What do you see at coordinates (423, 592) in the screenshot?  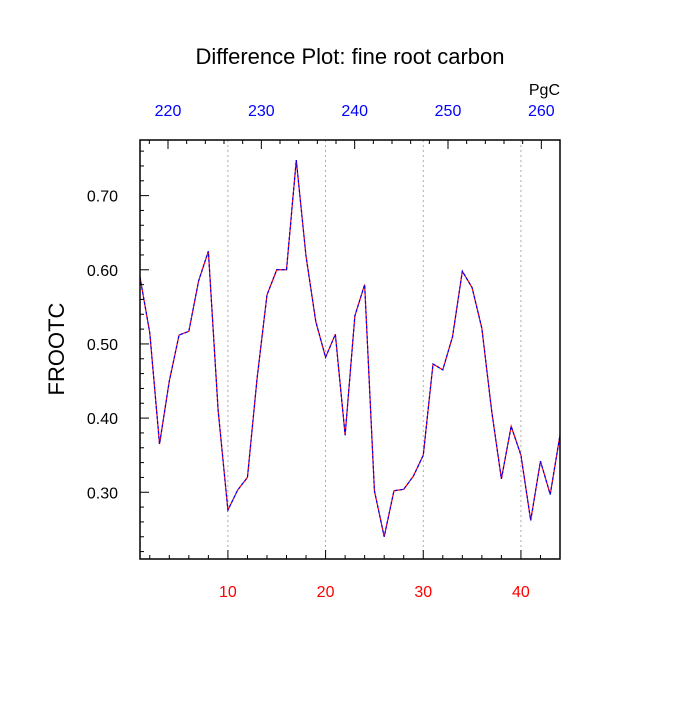 I see `x-tick-label: 30` at bounding box center [423, 592].